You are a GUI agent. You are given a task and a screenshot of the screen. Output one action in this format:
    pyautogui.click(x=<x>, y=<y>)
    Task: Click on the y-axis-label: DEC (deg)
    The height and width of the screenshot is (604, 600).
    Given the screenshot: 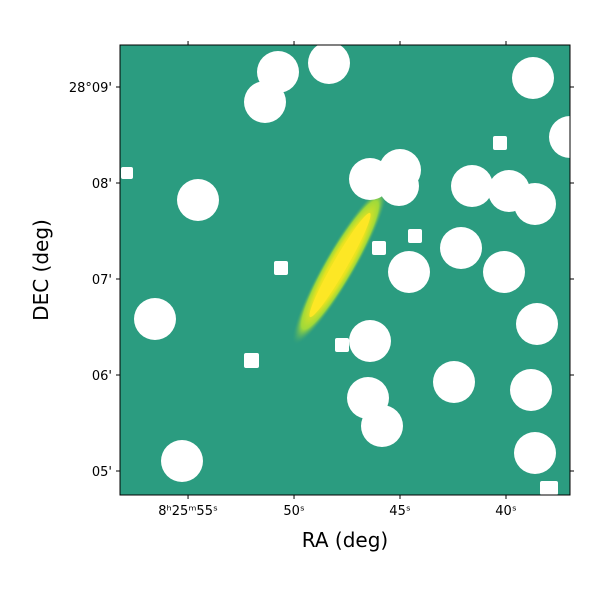 What is the action you would take?
    pyautogui.click(x=41, y=270)
    